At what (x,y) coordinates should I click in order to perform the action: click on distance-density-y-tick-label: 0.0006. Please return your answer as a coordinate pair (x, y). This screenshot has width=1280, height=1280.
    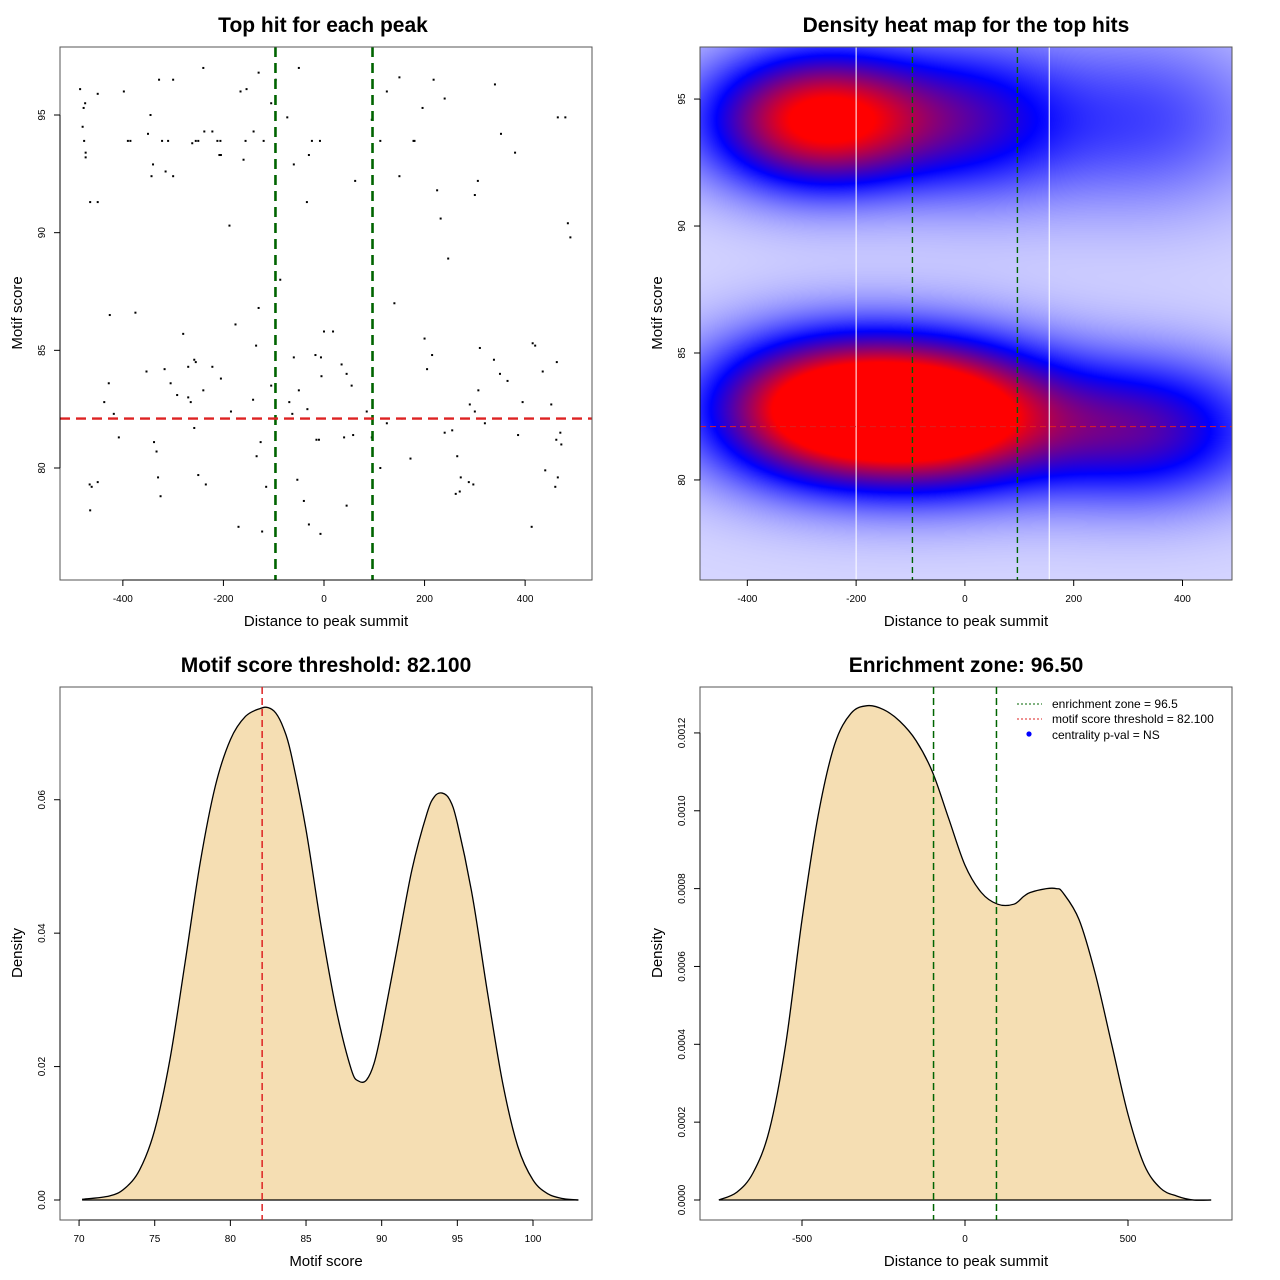
    Looking at the image, I should click on (682, 966).